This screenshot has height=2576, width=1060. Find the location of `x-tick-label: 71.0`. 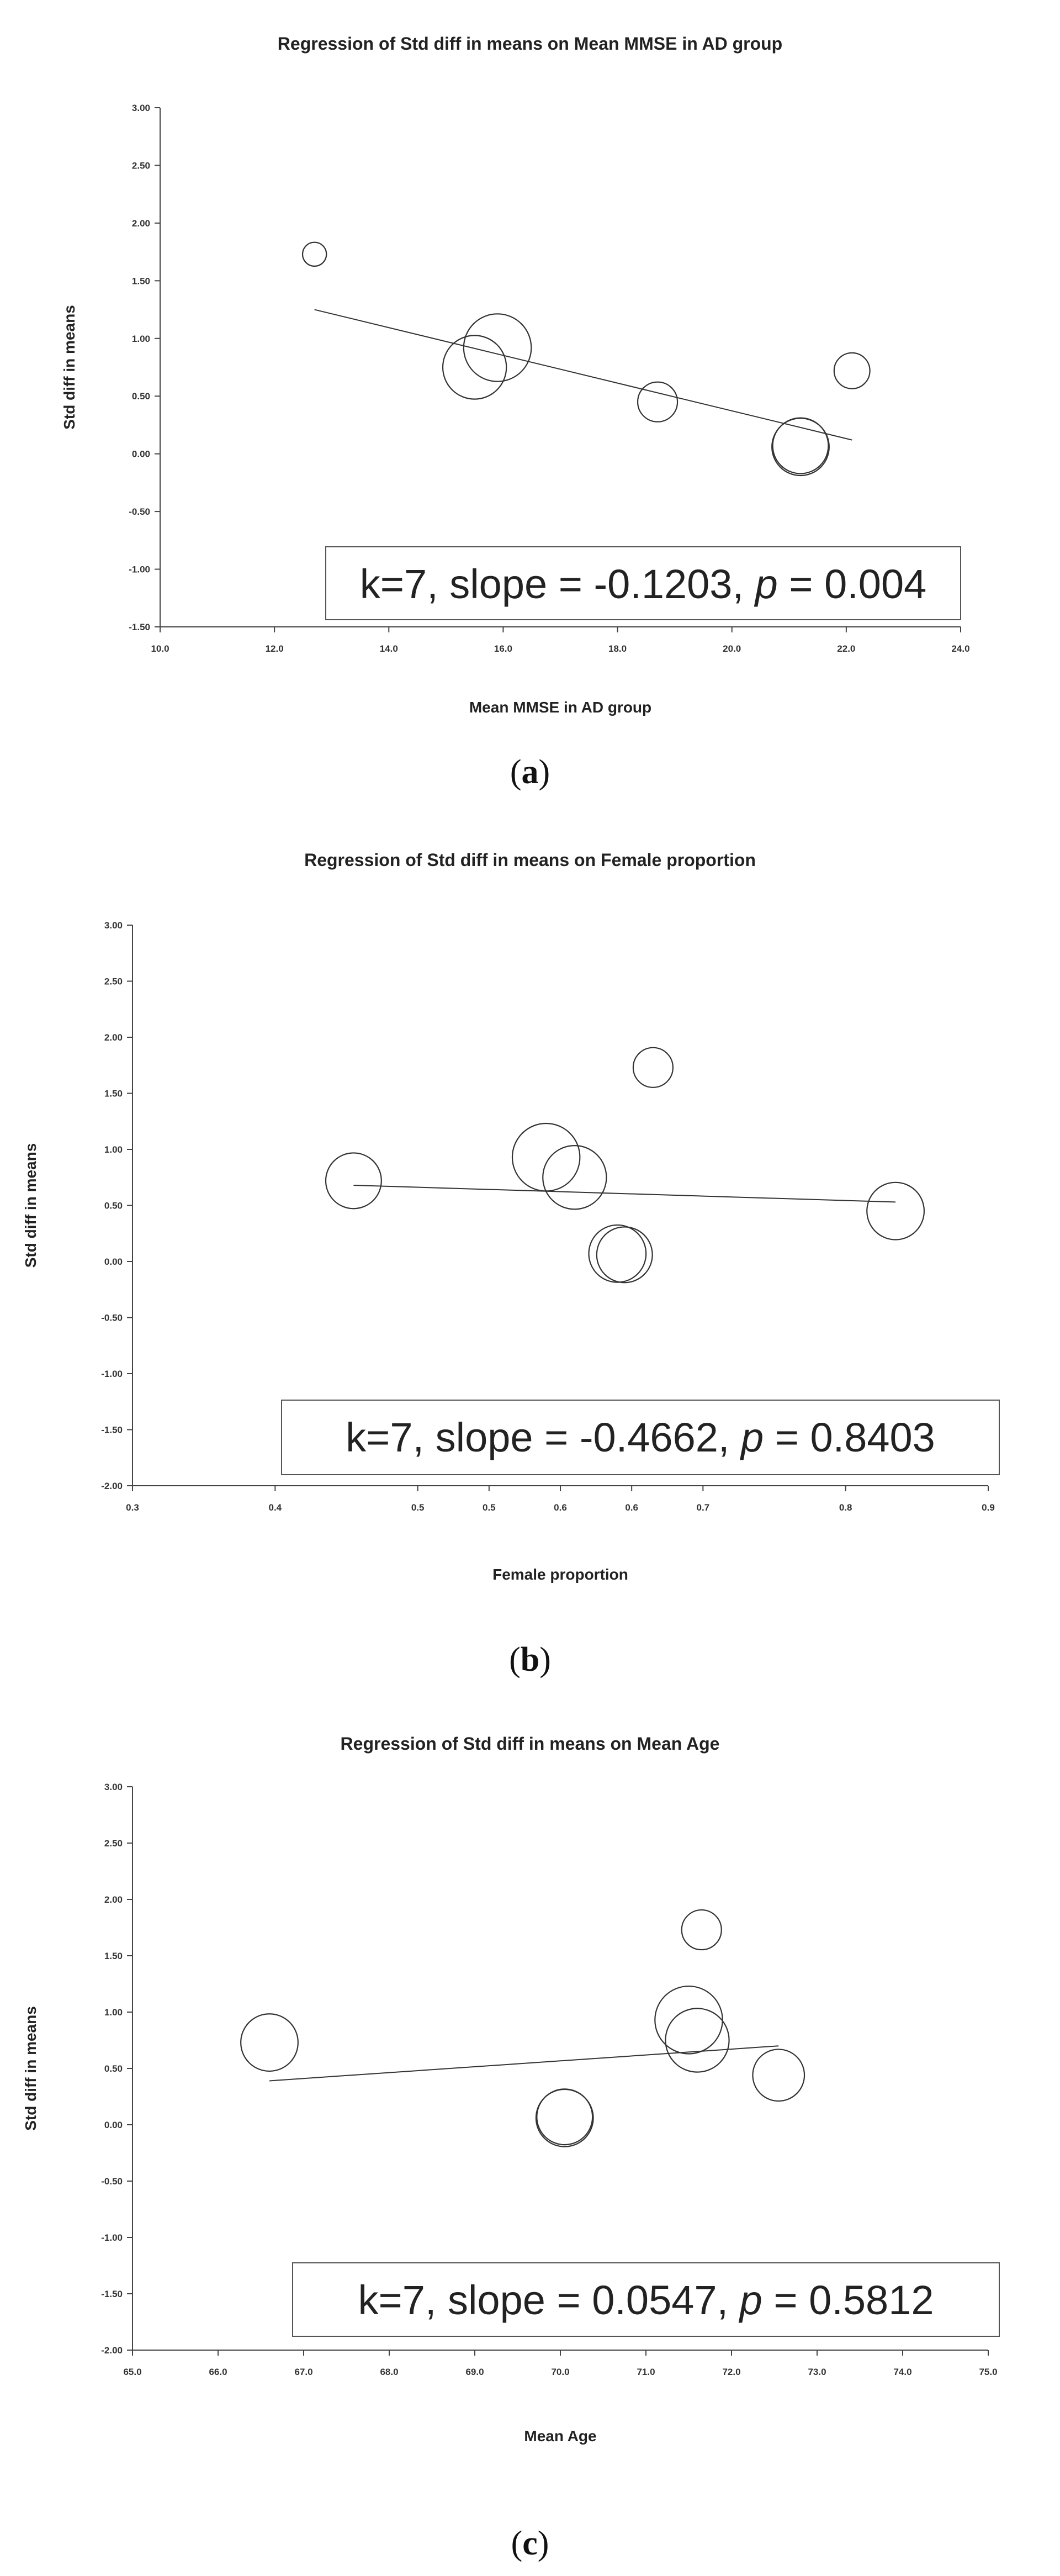

x-tick-label: 71.0 is located at coordinates (646, 2372).